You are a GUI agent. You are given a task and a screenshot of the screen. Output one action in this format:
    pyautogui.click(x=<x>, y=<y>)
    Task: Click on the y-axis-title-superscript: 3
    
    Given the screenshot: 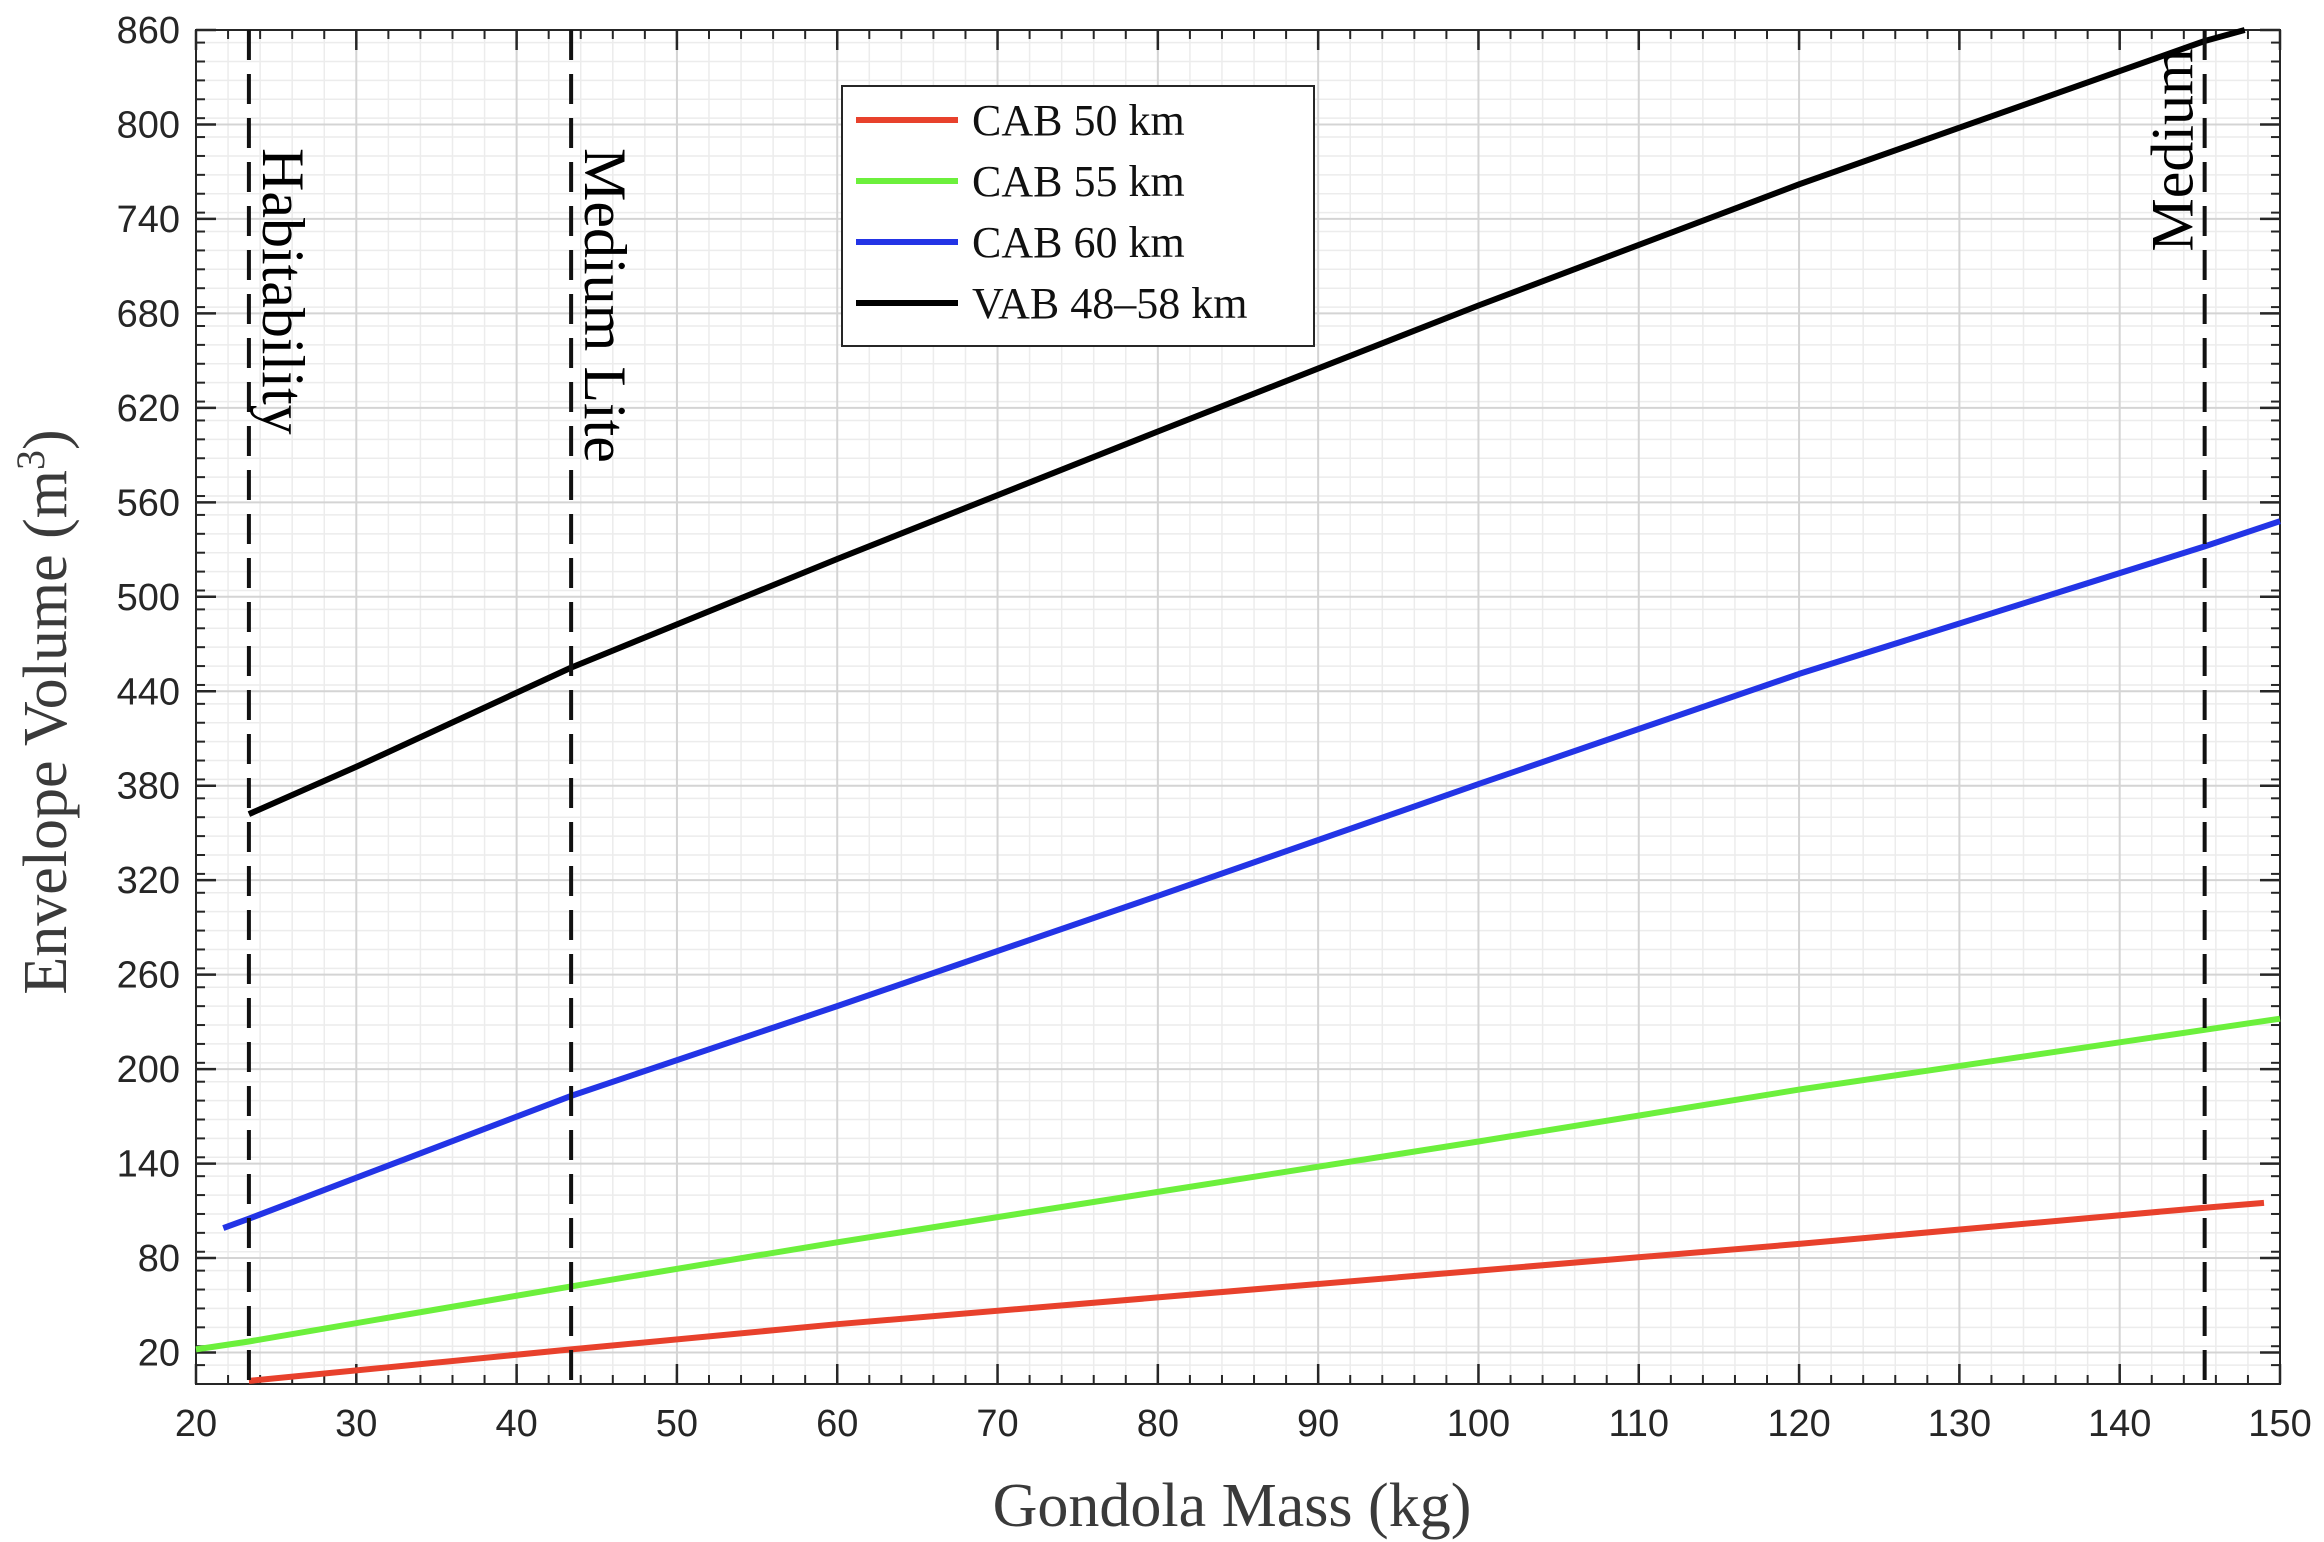 What is the action you would take?
    pyautogui.click(x=30, y=460)
    